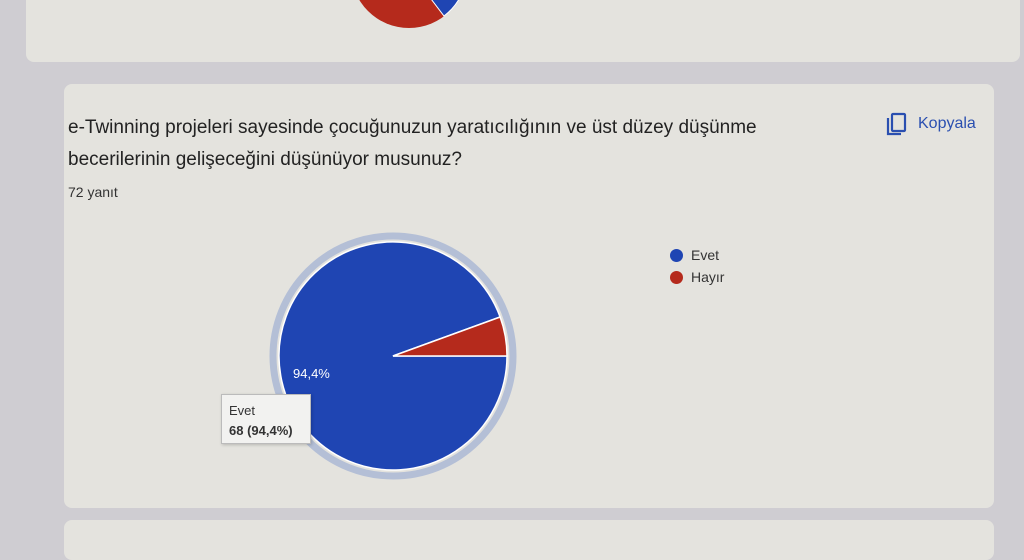  I want to click on copy-button: Kopyala, so click(931, 124).